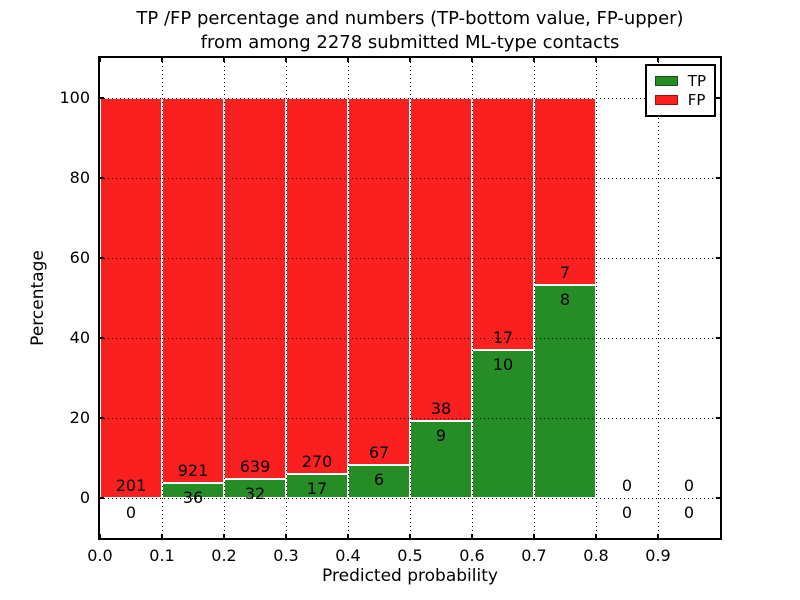 The width and height of the screenshot is (800, 600). I want to click on bar-count-label-tp: 9, so click(441, 436).